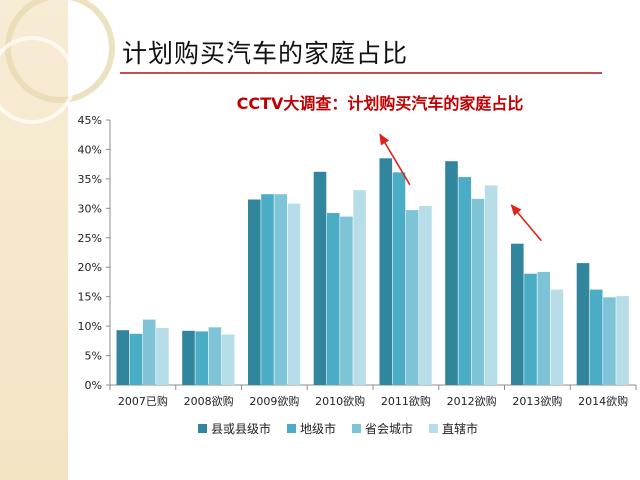  What do you see at coordinates (291, 428) in the screenshot?
I see `legend-swatch-地级市` at bounding box center [291, 428].